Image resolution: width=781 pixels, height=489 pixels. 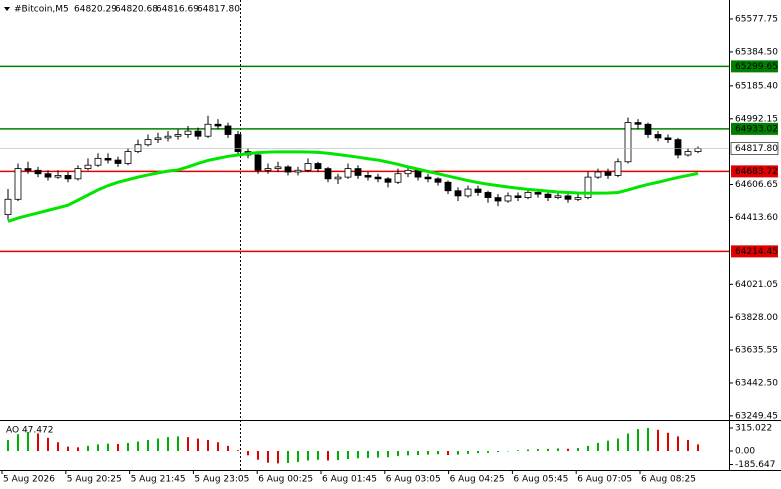 I want to click on current-price-box, so click(x=754, y=148).